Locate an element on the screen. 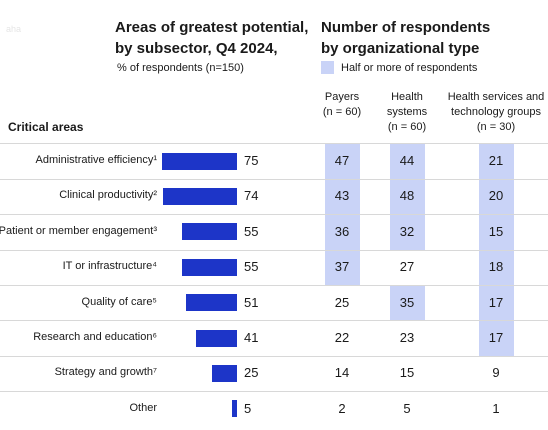  table-cell: 37 is located at coordinates (342, 267).